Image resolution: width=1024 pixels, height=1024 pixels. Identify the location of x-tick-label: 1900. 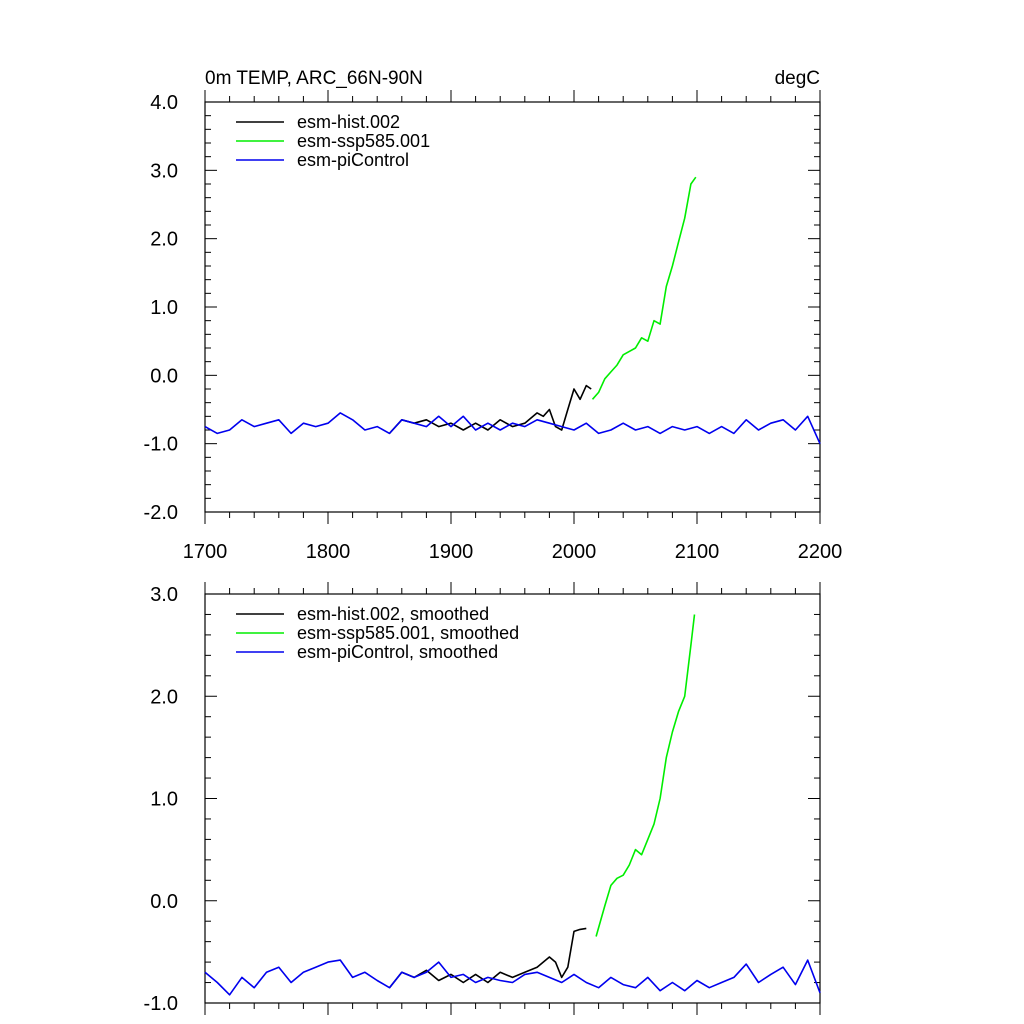
(451, 552).